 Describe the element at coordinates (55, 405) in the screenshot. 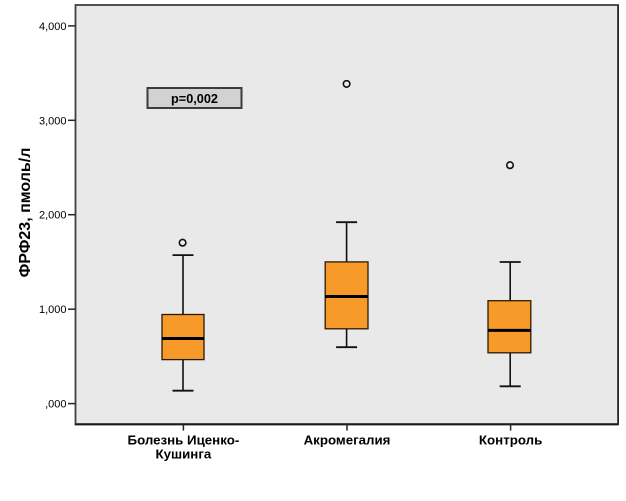

I see `svg-text: ,000` at that location.